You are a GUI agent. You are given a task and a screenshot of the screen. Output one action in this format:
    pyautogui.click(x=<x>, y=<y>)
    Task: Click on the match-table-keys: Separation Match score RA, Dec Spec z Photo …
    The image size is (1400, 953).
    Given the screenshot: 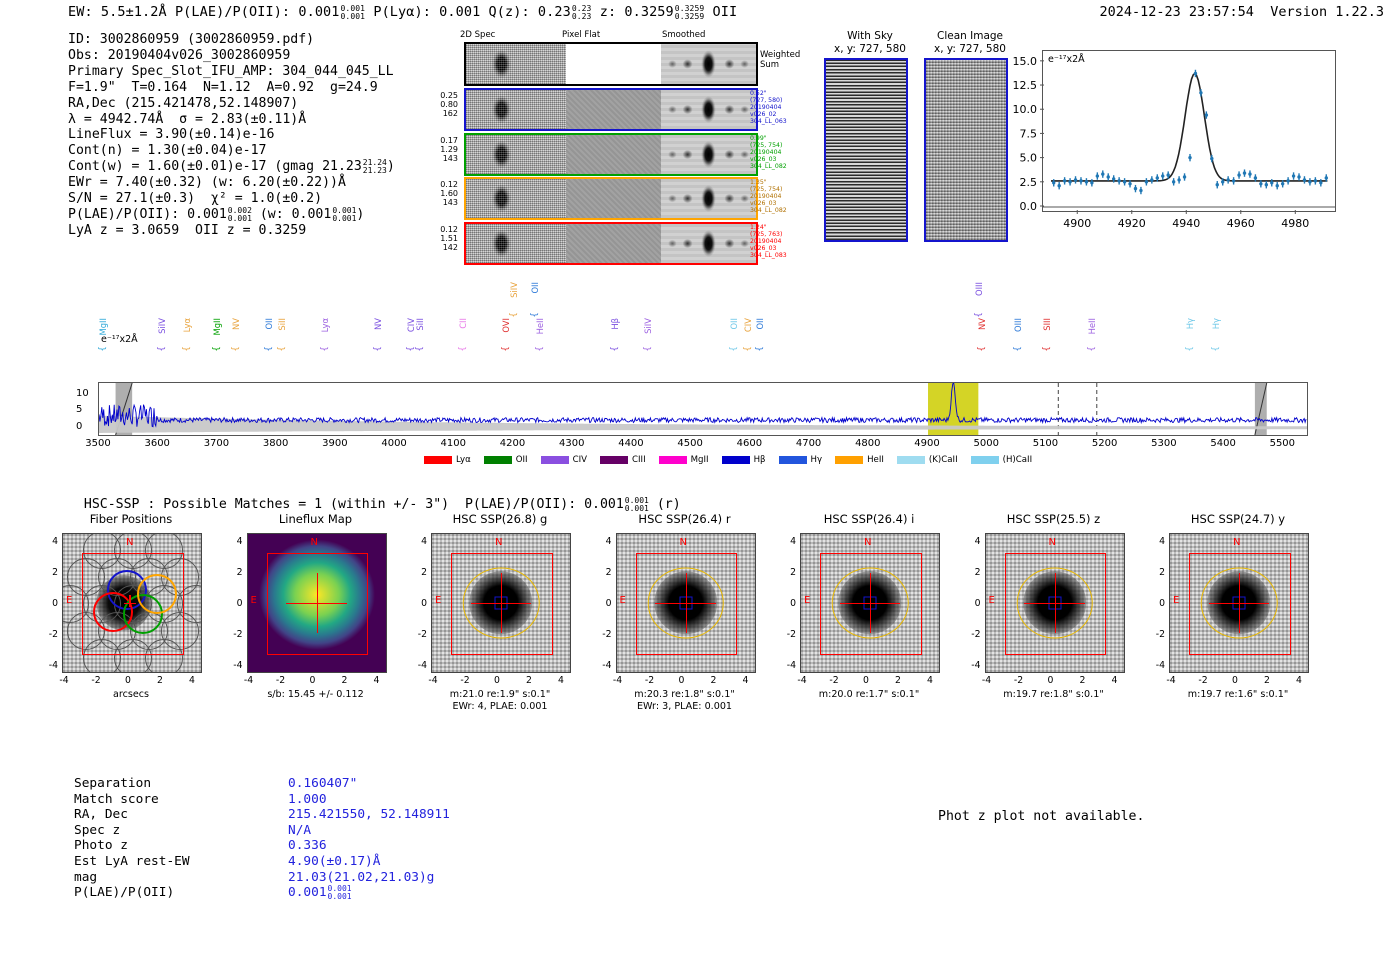 What is the action you would take?
    pyautogui.click(x=132, y=838)
    